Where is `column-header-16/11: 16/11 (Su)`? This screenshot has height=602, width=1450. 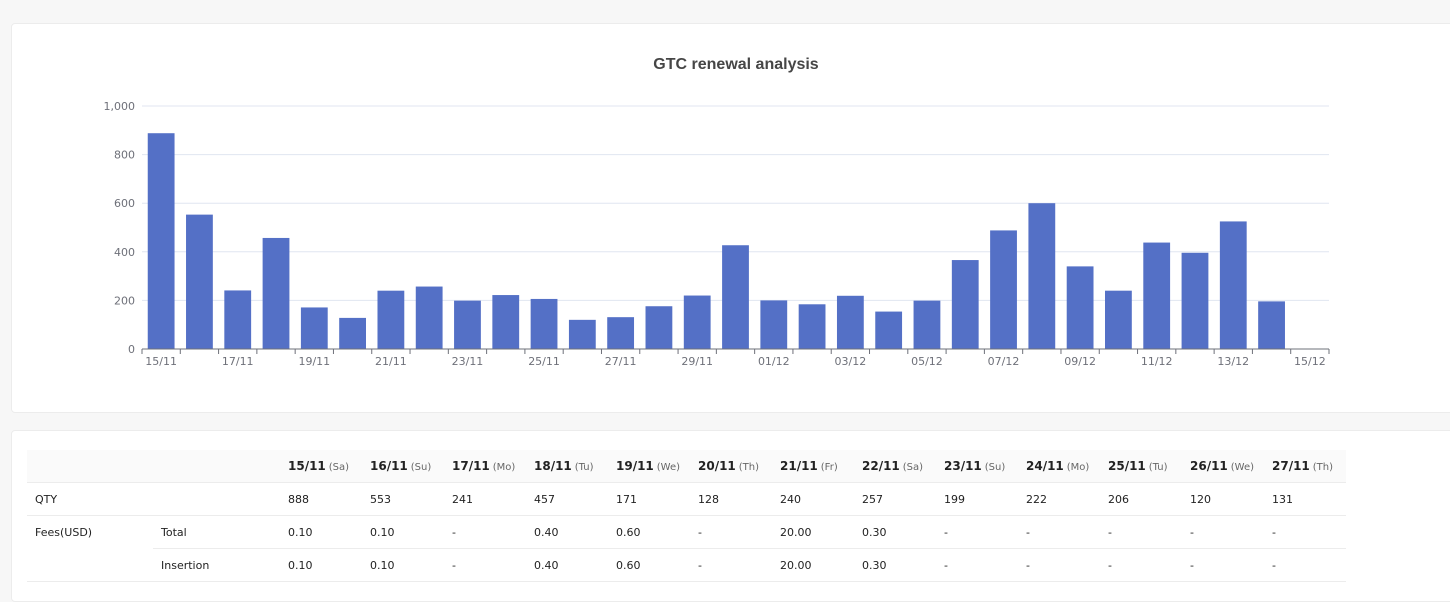 column-header-16/11: 16/11 (Su) is located at coordinates (403, 466).